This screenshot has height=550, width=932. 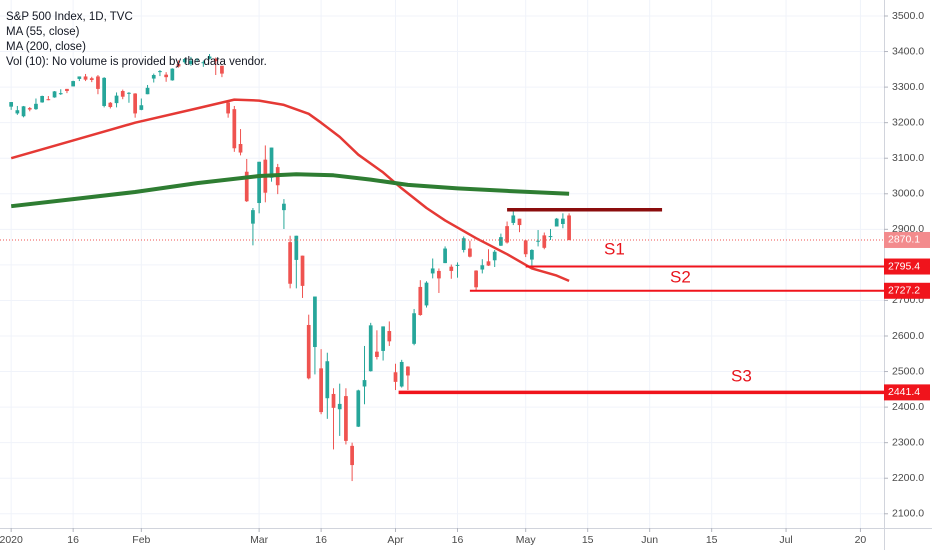 I want to click on legend-entry: MA (200, close), so click(x=46, y=47).